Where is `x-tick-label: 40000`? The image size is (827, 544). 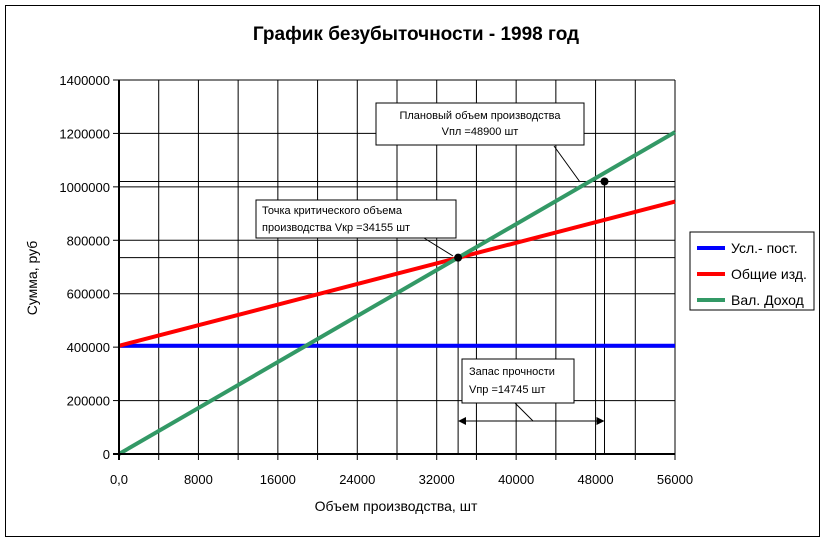
x-tick-label: 40000 is located at coordinates (516, 479).